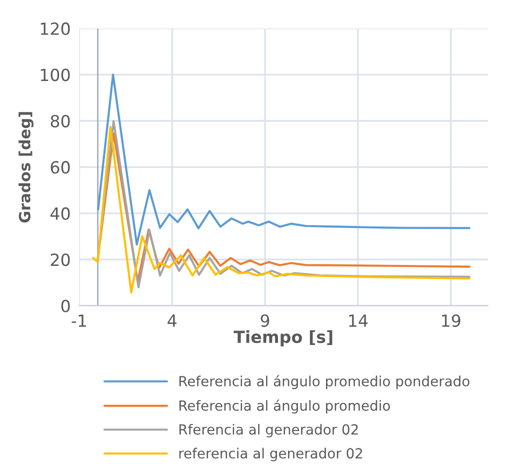  What do you see at coordinates (60, 167) in the screenshot?
I see `y-tick-label: 60` at bounding box center [60, 167].